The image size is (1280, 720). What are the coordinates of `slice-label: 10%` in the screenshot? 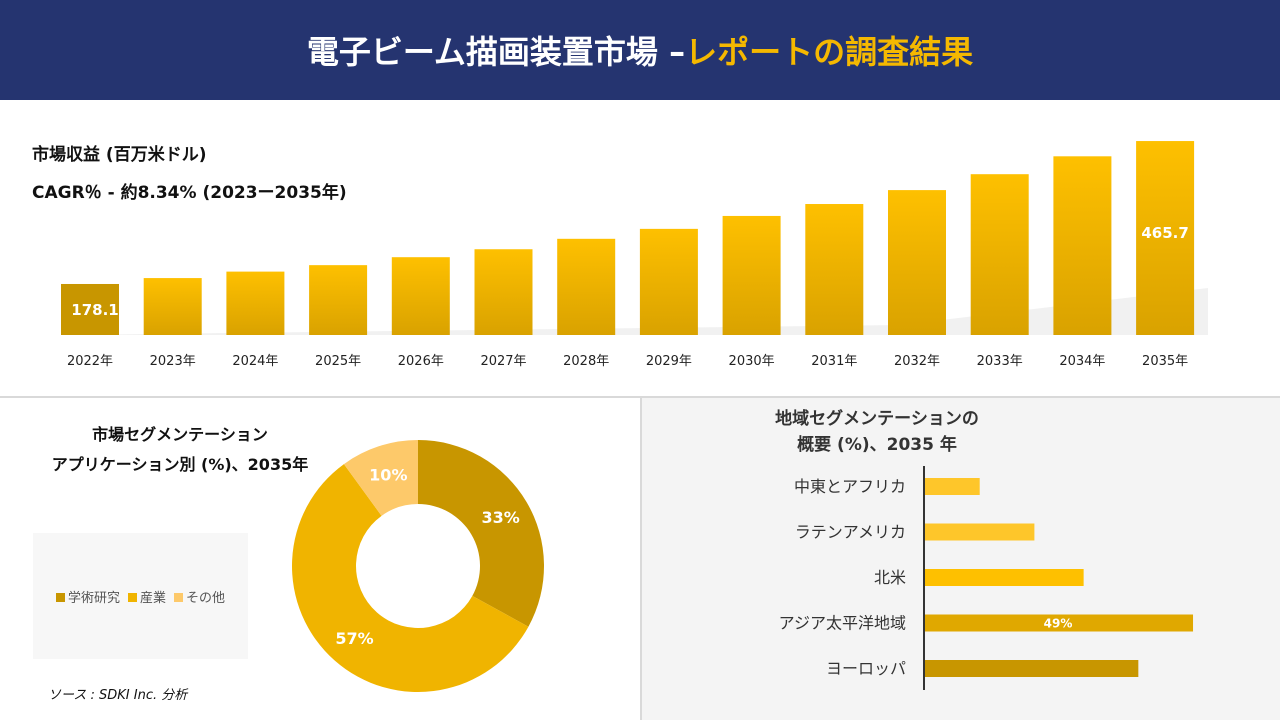 It's located at (388, 475).